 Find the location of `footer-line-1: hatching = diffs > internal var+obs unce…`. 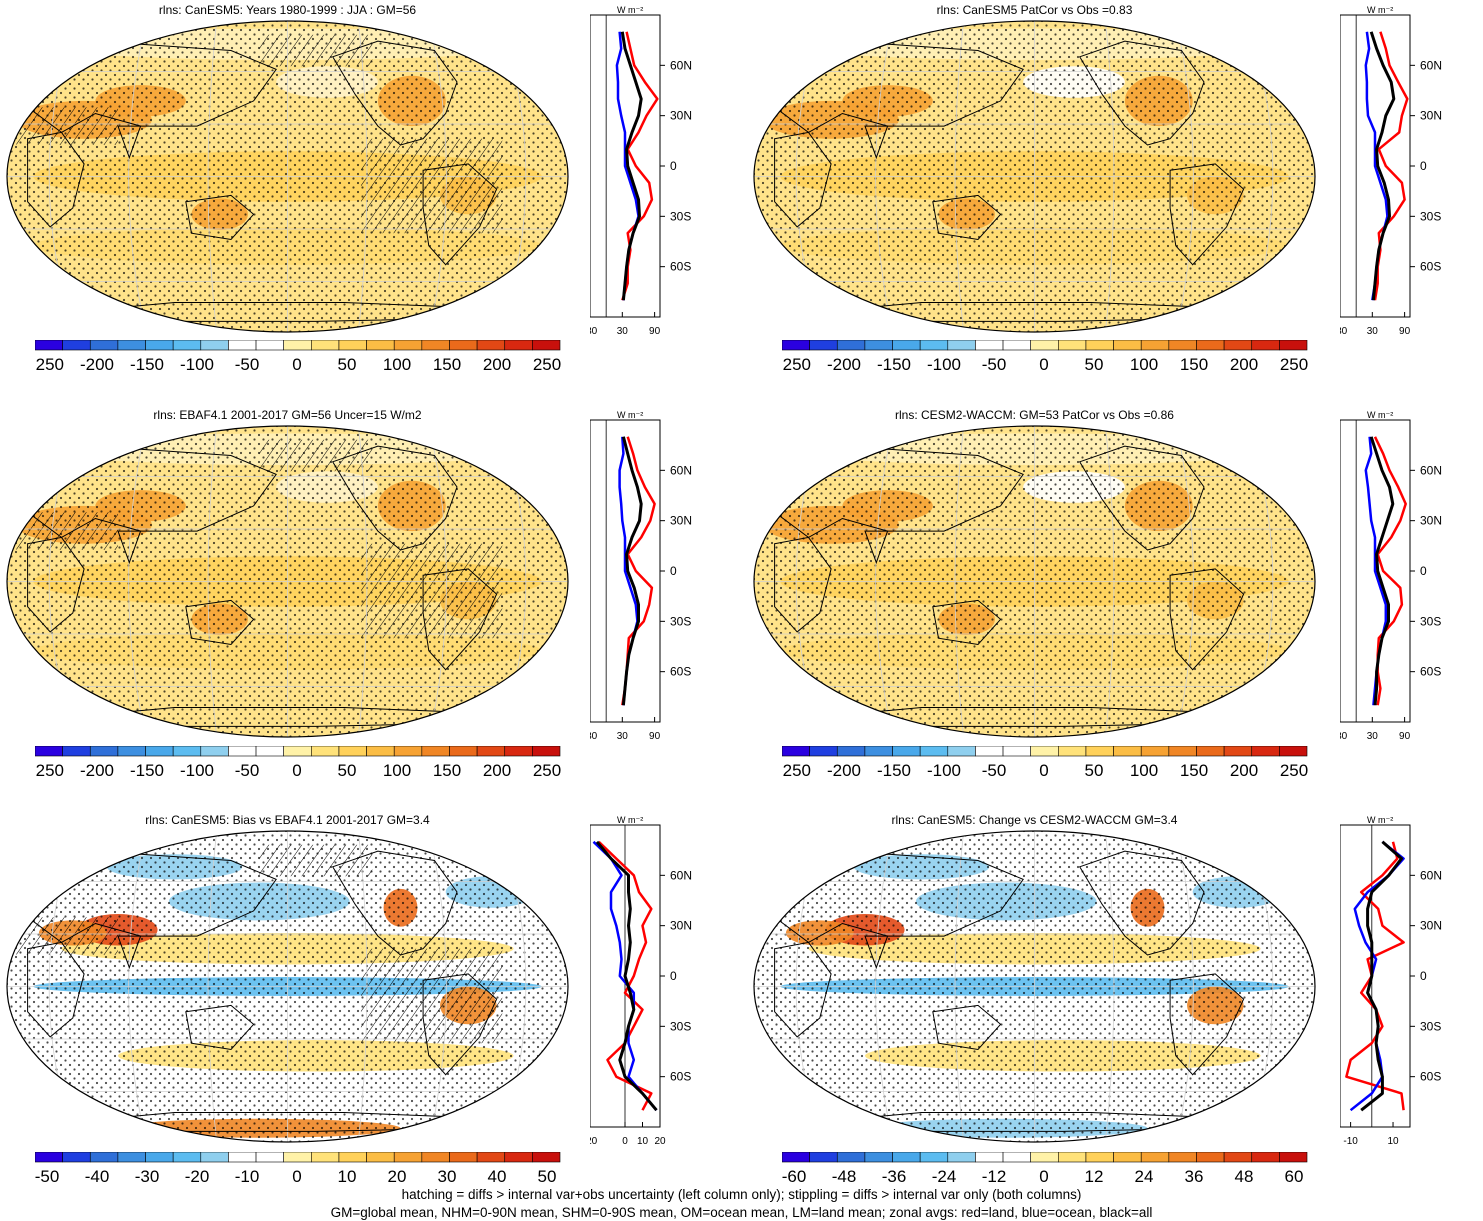

footer-line-1: hatching = diffs > internal var+obs unce… is located at coordinates (741, 1194).